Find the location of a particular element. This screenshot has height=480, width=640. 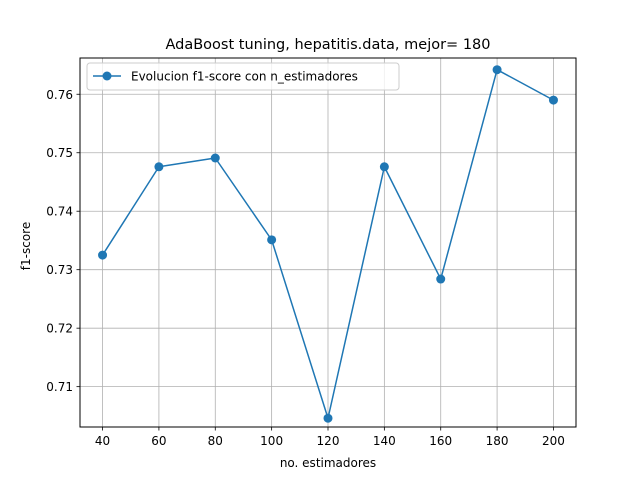

y-tick-label: 0.75 is located at coordinates (59, 153).